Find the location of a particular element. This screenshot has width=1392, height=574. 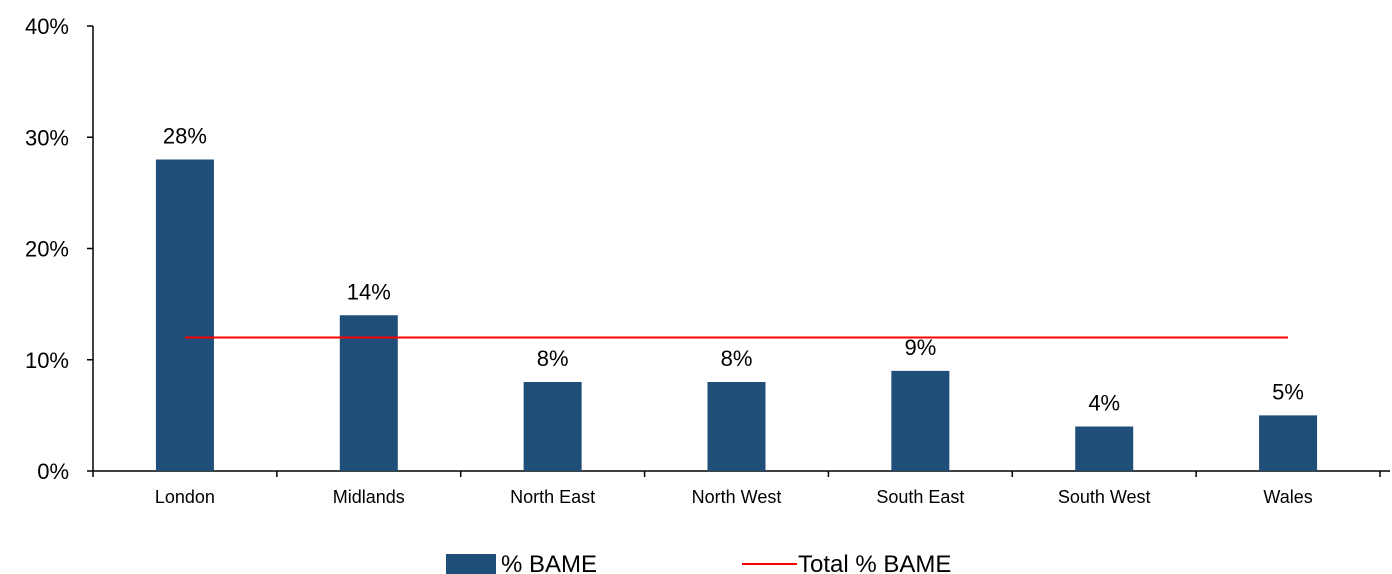

data-label: 4% is located at coordinates (1104, 403).